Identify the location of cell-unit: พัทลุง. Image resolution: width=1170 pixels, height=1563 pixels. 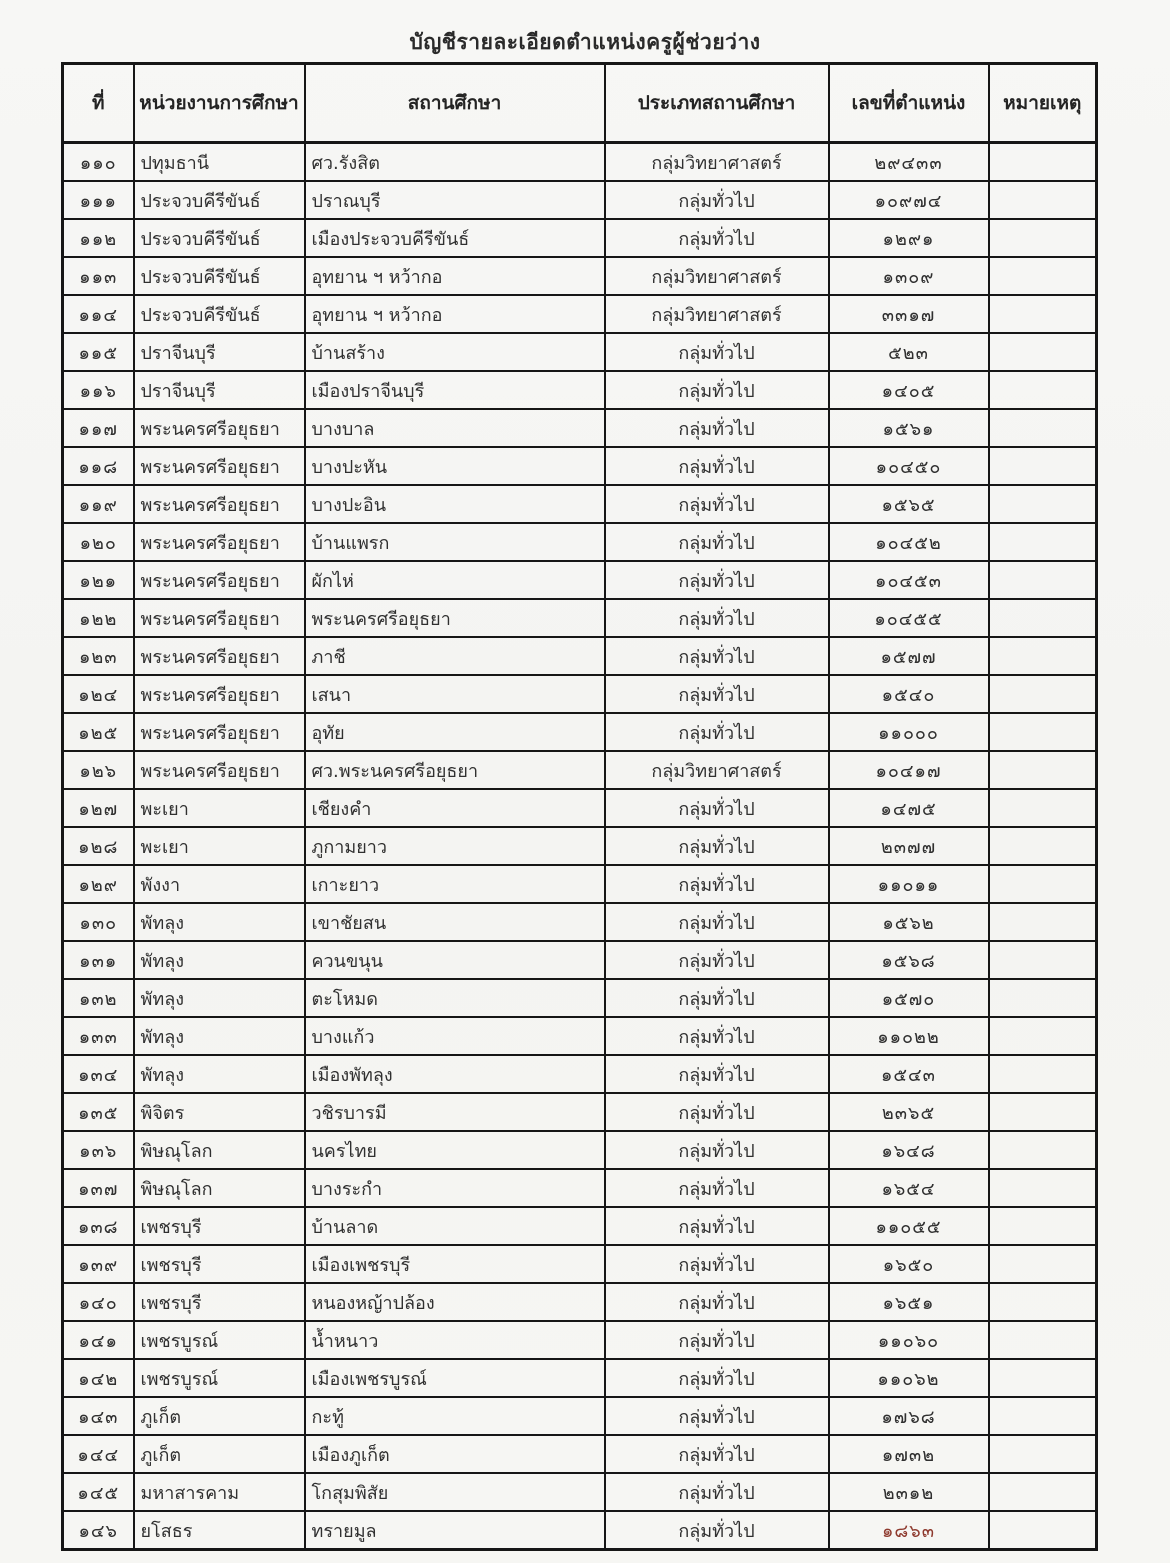
(219, 998).